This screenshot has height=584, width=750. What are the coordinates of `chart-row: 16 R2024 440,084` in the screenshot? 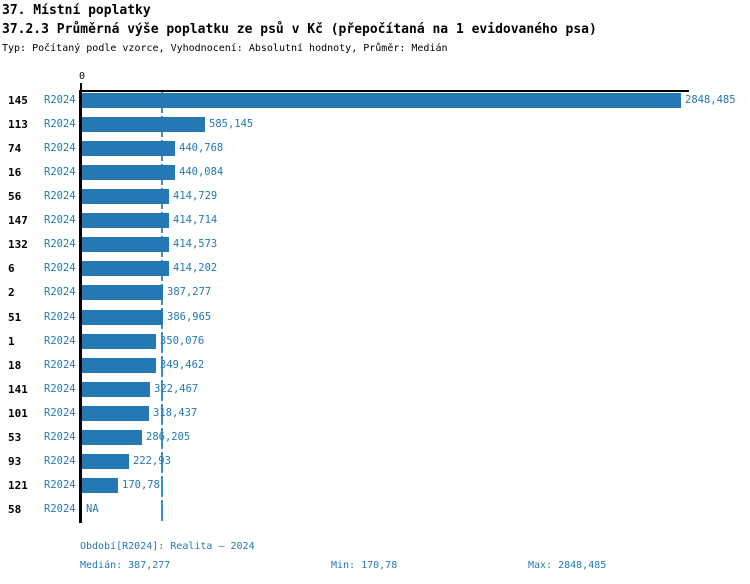 It's located at (375, 172).